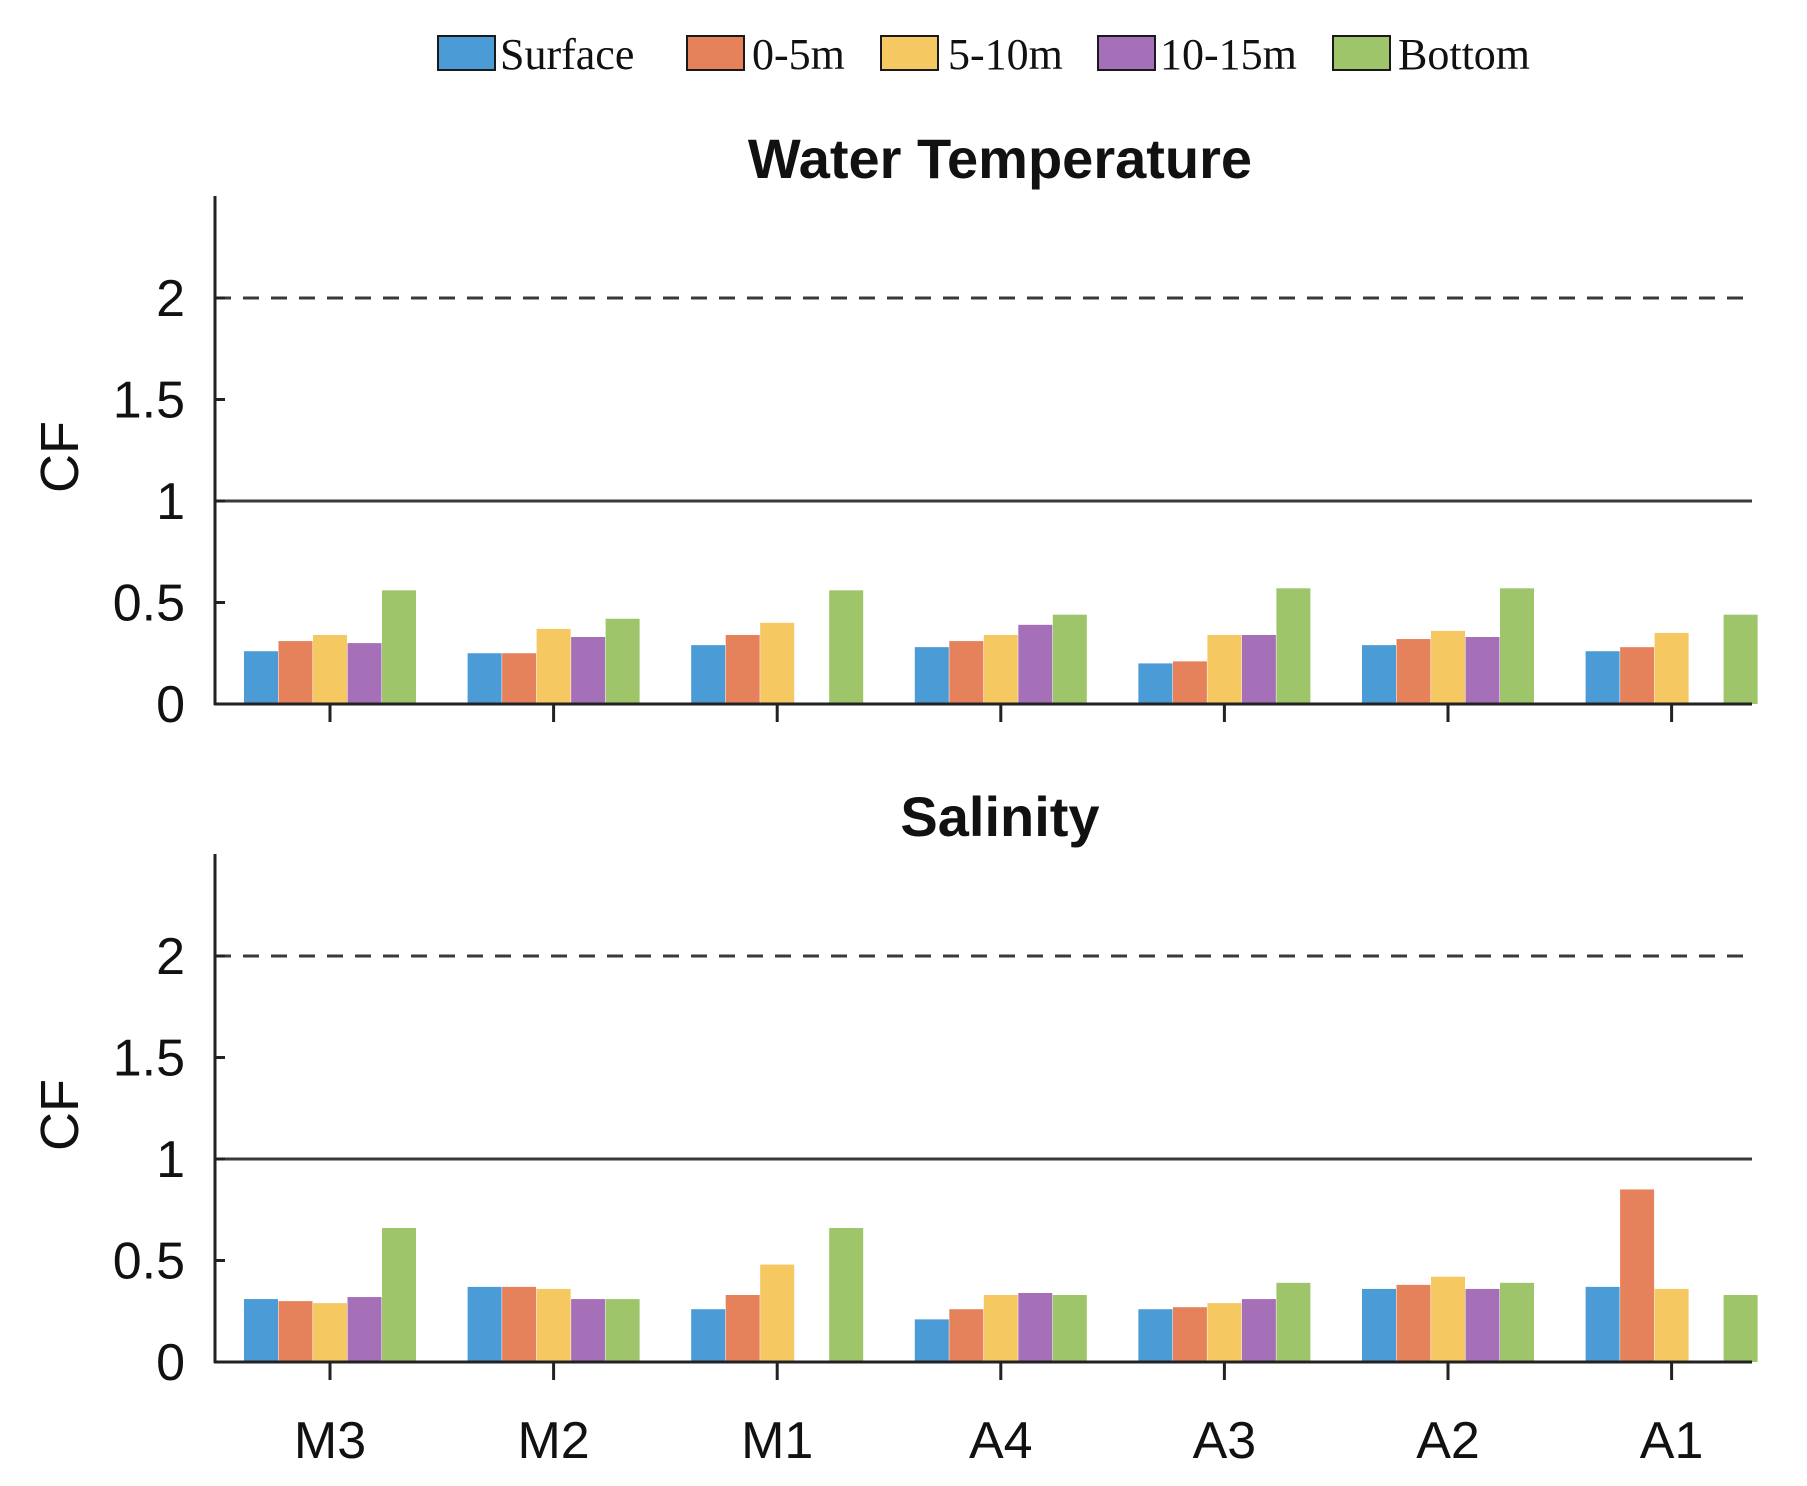 The image size is (1807, 1486). Describe the element at coordinates (1672, 1441) in the screenshot. I see `x-tick-label-a1: A1` at that location.